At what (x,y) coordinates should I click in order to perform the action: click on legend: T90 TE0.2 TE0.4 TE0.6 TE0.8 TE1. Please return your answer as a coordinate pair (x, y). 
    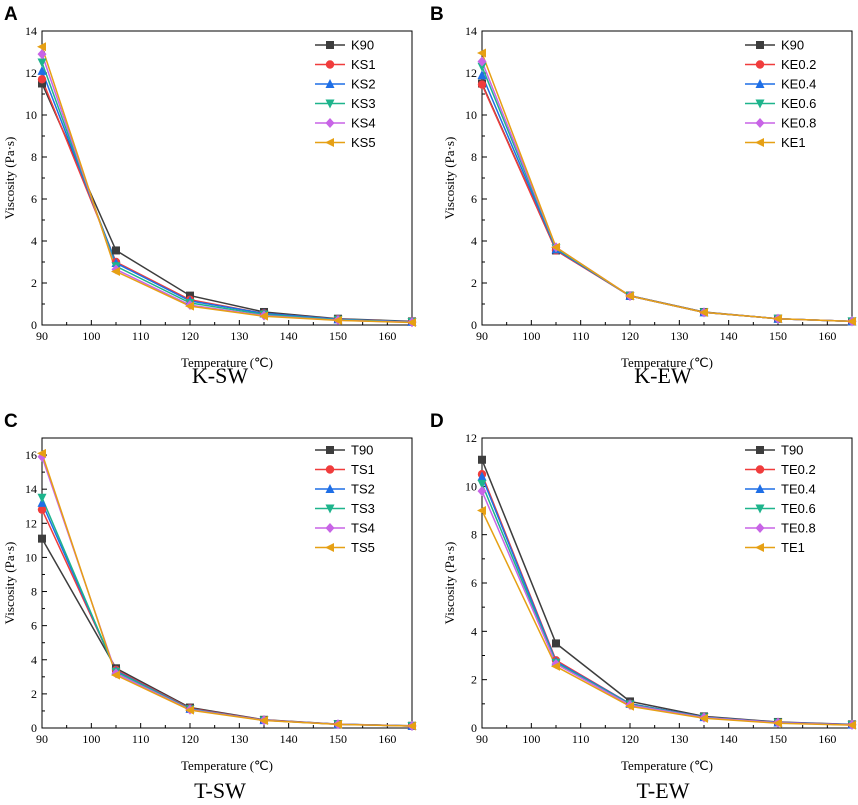
    Looking at the image, I should click on (780, 499).